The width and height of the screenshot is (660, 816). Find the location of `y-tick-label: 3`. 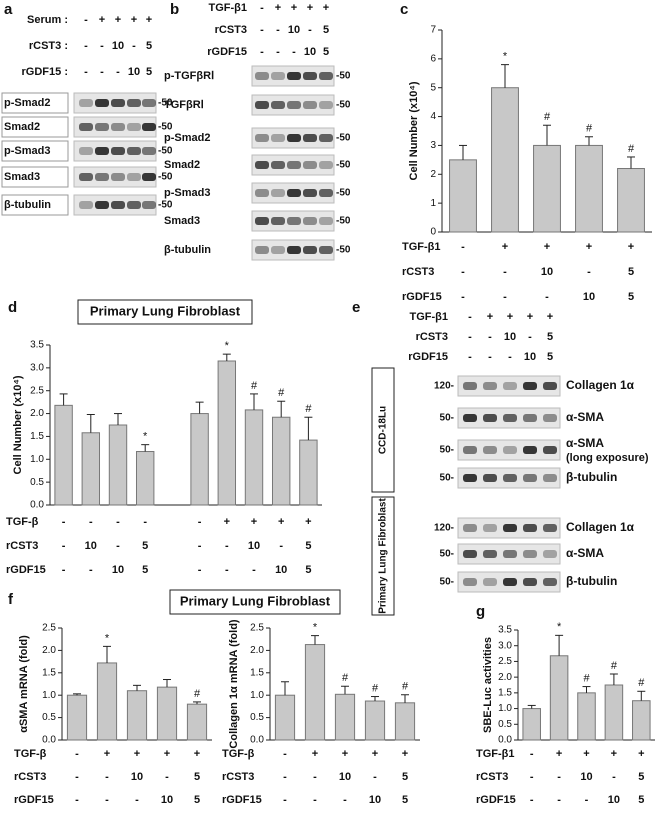

y-tick-label: 3 is located at coordinates (433, 145).